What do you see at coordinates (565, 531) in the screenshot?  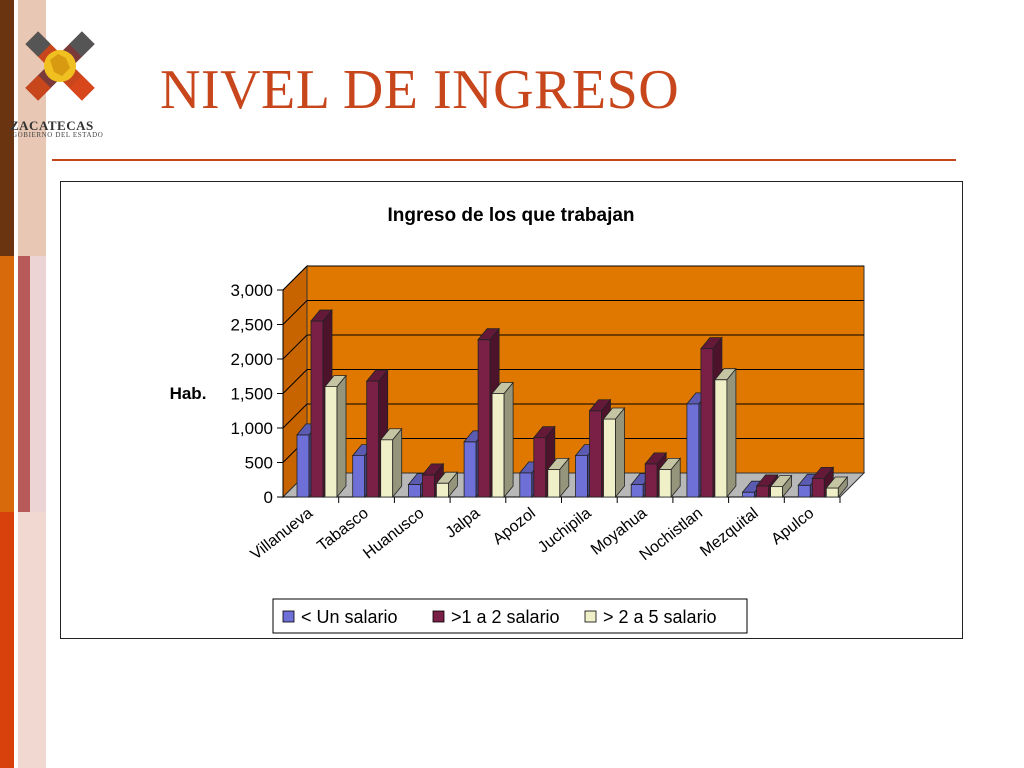 I see `x-tick-label: Juchipila` at bounding box center [565, 531].